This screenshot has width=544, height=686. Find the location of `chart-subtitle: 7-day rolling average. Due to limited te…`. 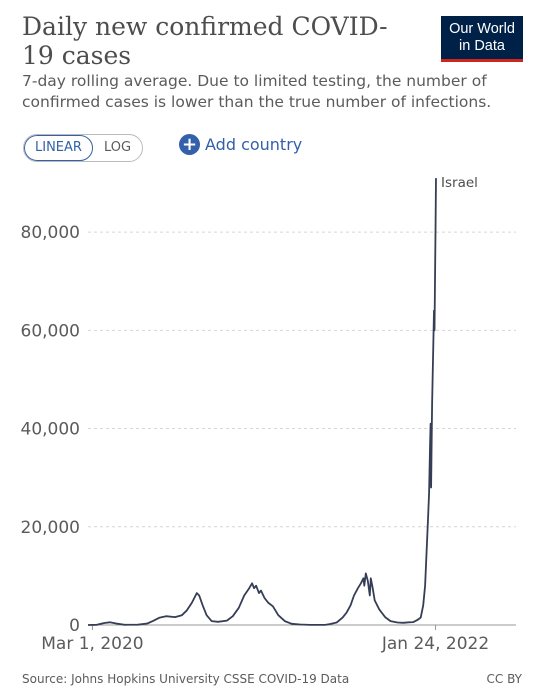

chart-subtitle: 7-day rolling average. Due to limited te… is located at coordinates (257, 91).